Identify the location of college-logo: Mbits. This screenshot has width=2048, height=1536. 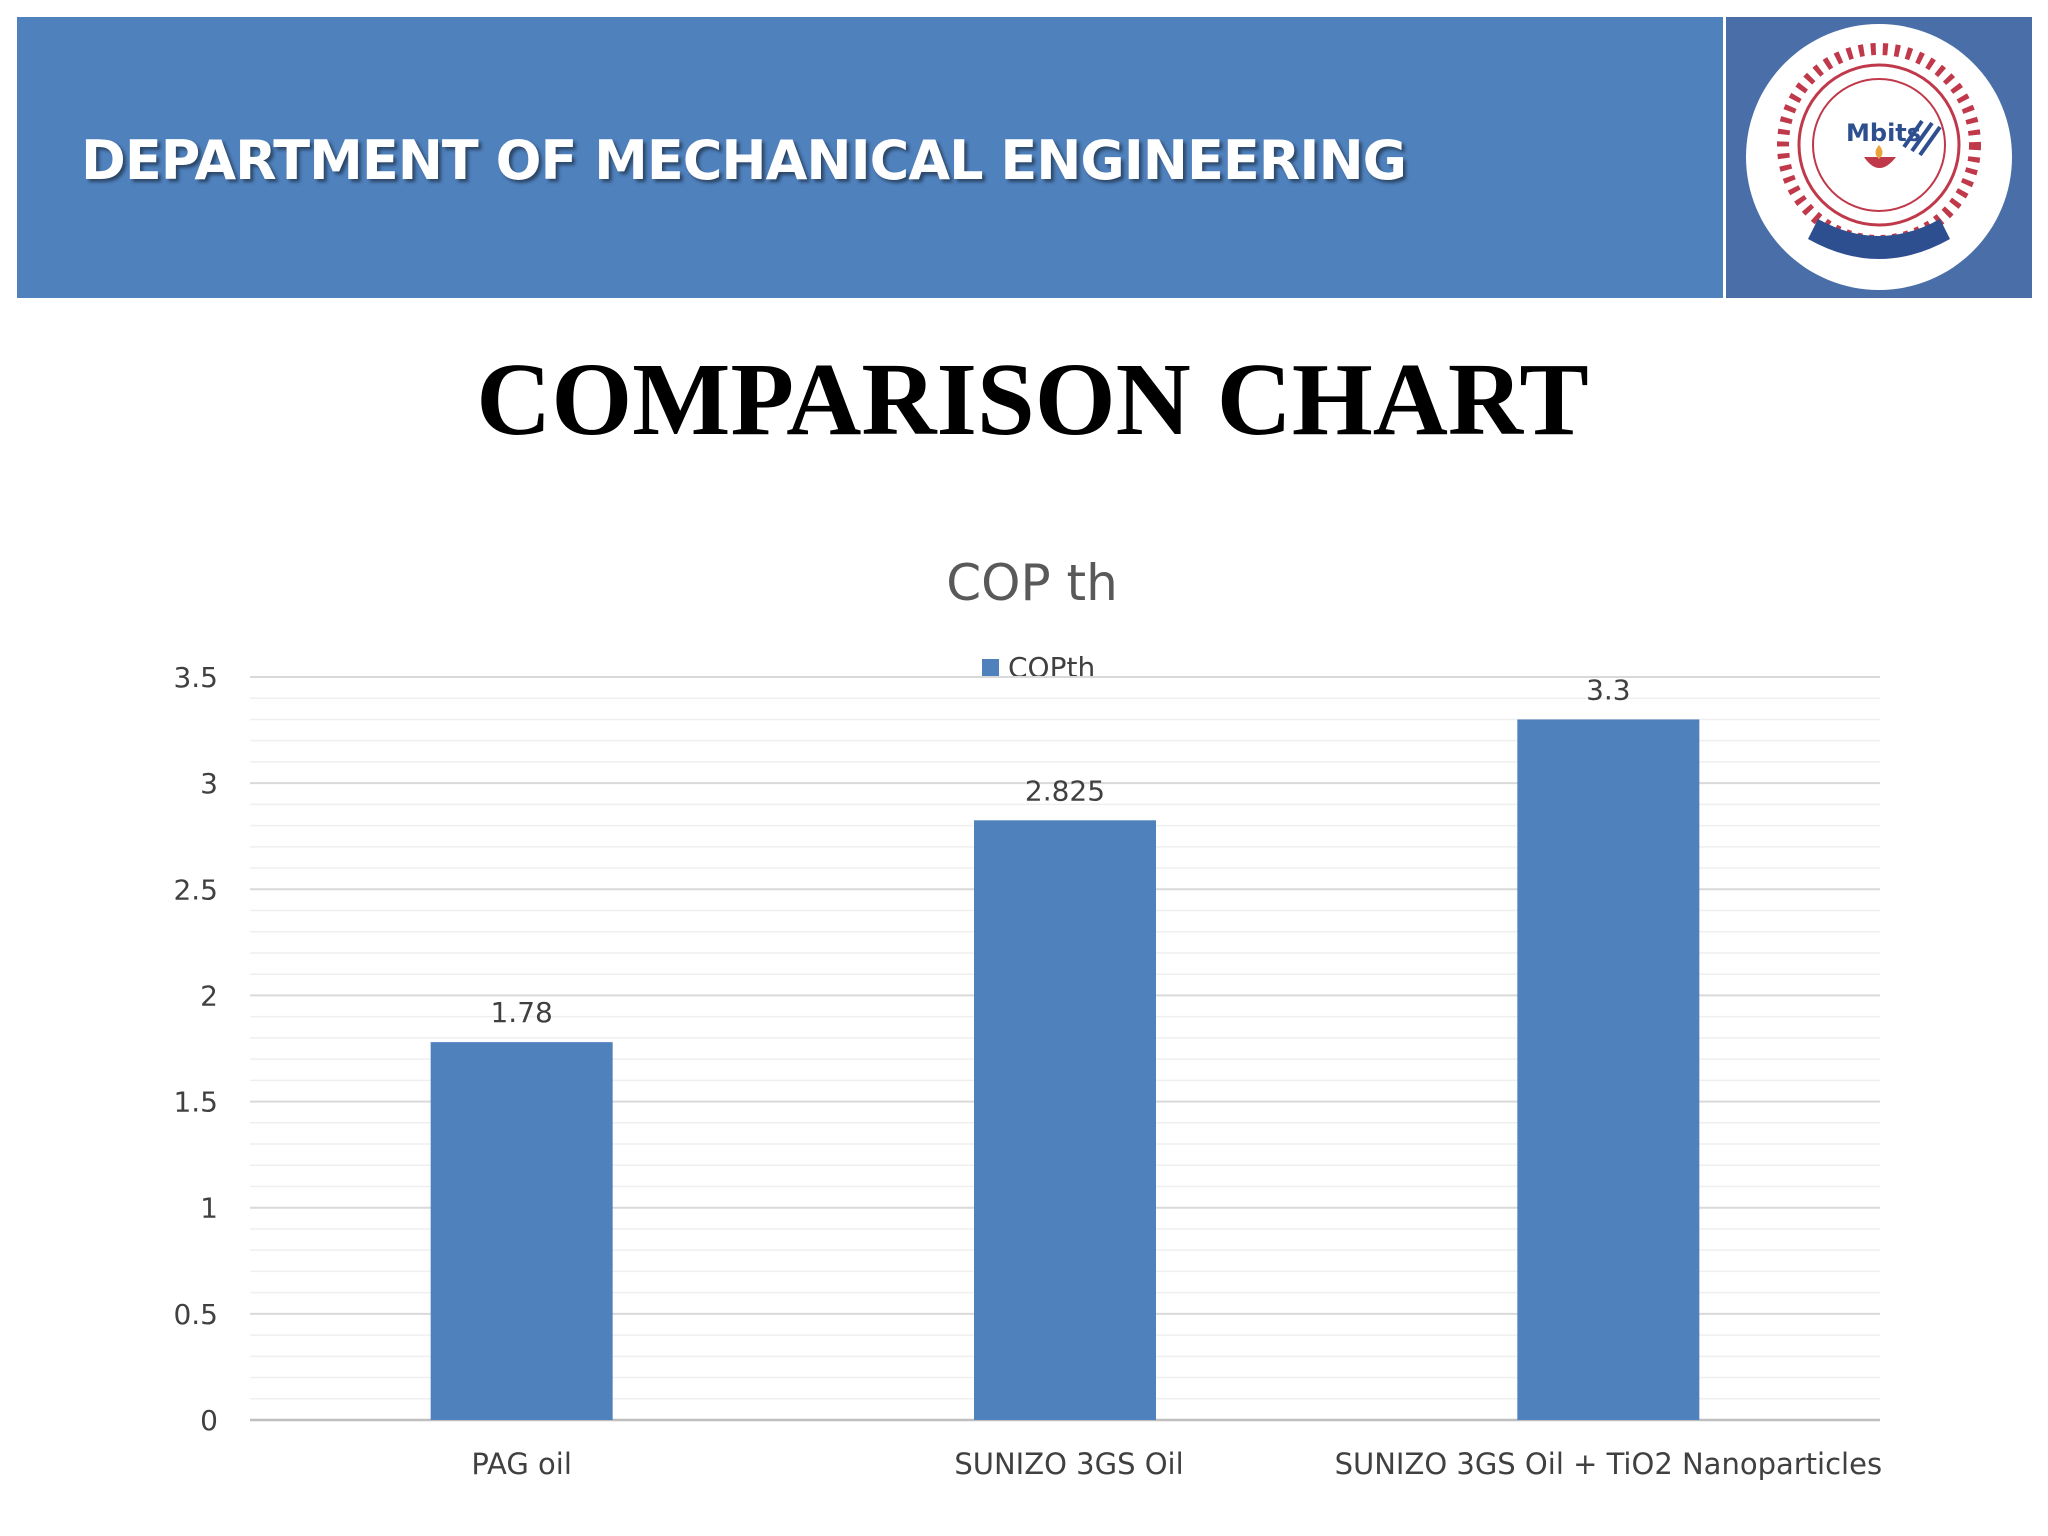
(1879, 157).